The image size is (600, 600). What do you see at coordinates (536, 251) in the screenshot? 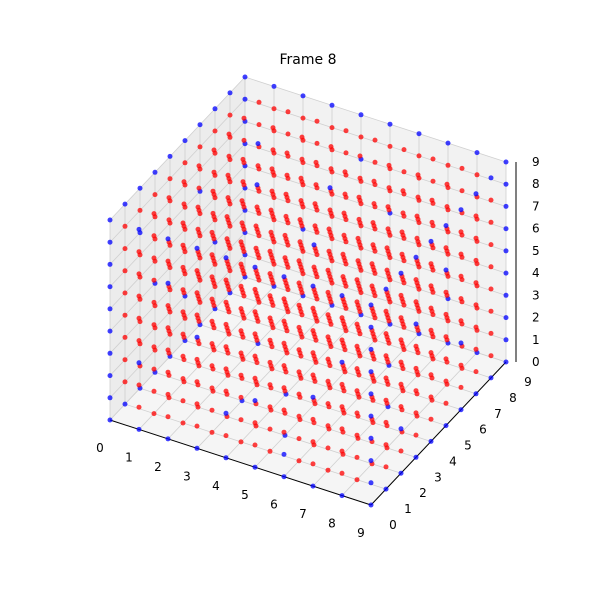
I see `z-tick-label: 5` at bounding box center [536, 251].